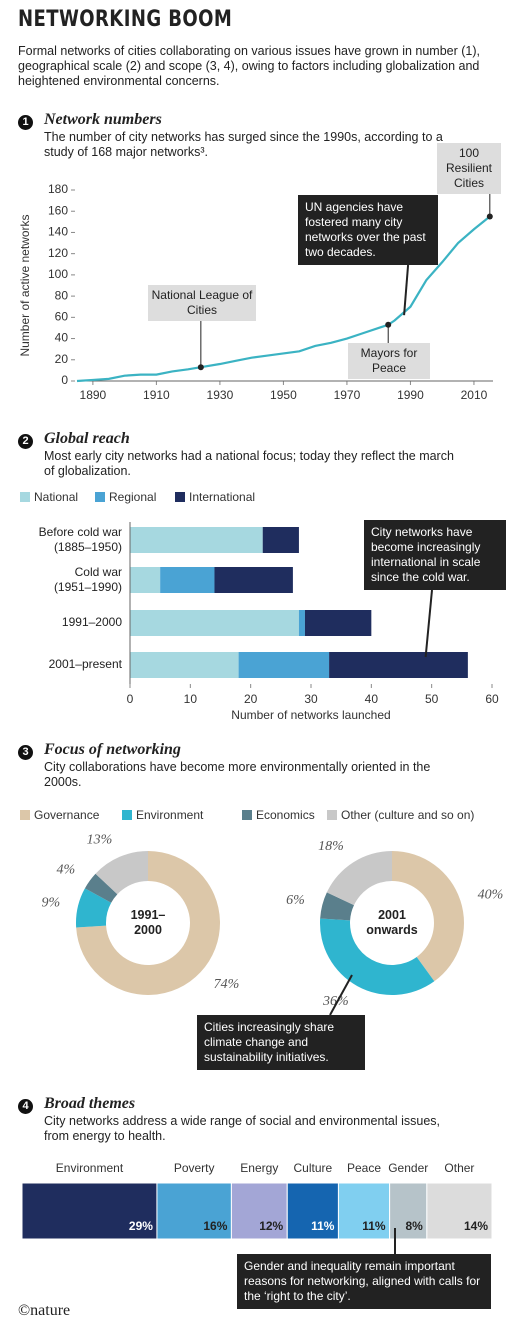  What do you see at coordinates (25, 441) in the screenshot?
I see `section-number: 2` at bounding box center [25, 441].